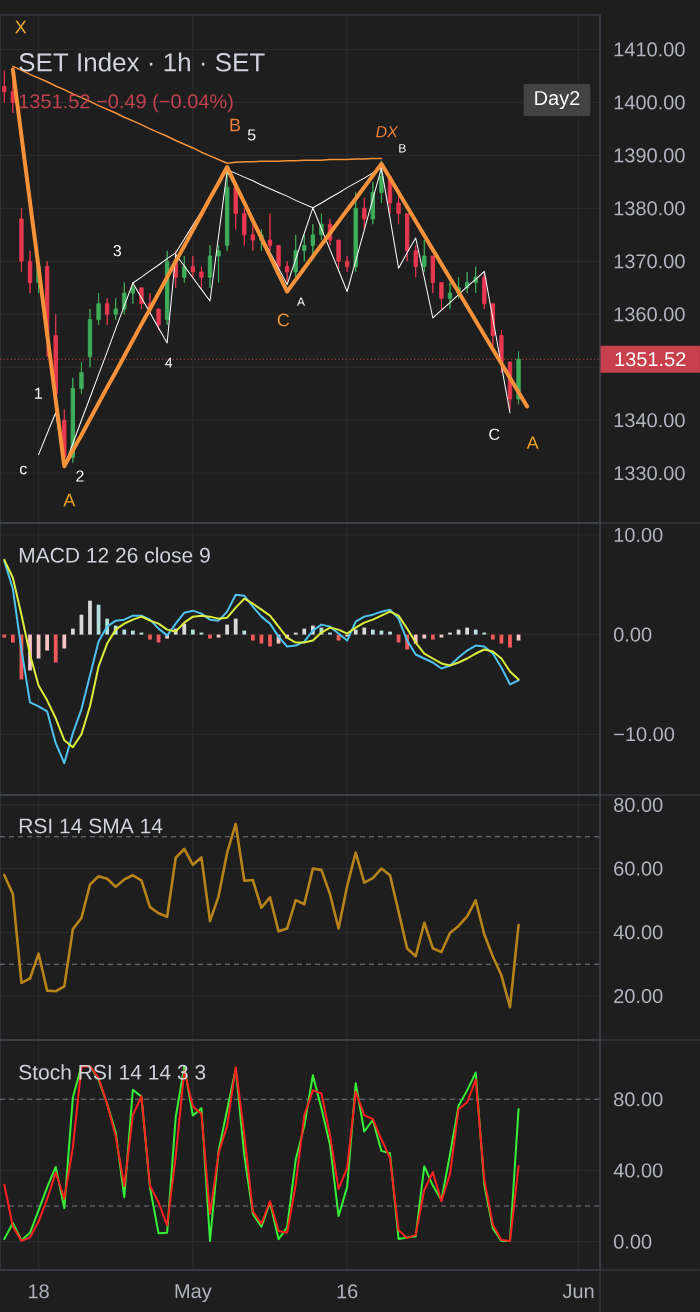  What do you see at coordinates (638, 535) in the screenshot?
I see `y-tick-label: 10.00` at bounding box center [638, 535].